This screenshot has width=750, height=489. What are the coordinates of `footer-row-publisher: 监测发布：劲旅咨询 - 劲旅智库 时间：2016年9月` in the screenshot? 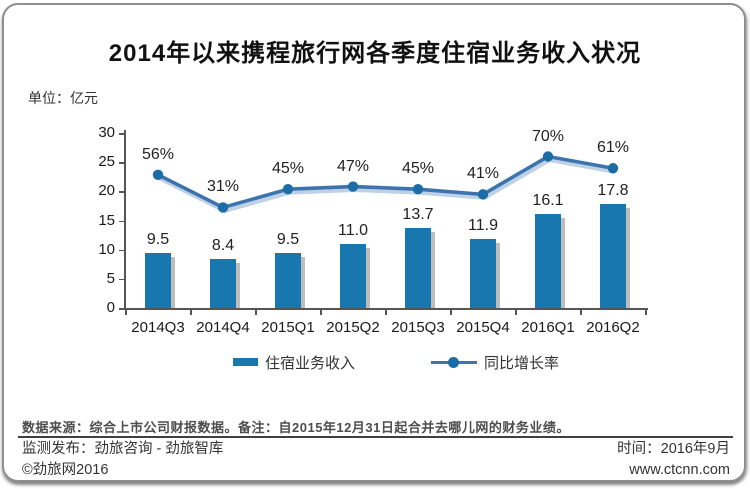 It's located at (376, 449).